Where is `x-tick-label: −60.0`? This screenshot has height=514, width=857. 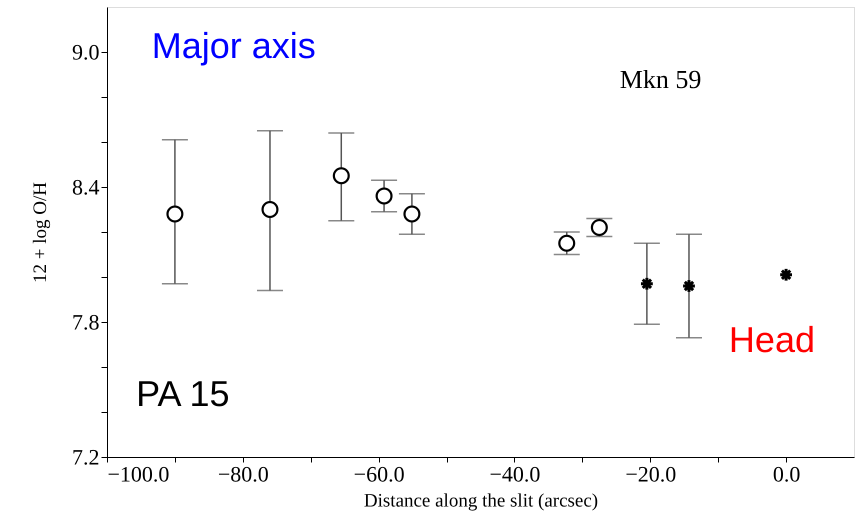 x-tick-label: −60.0 is located at coordinates (379, 474).